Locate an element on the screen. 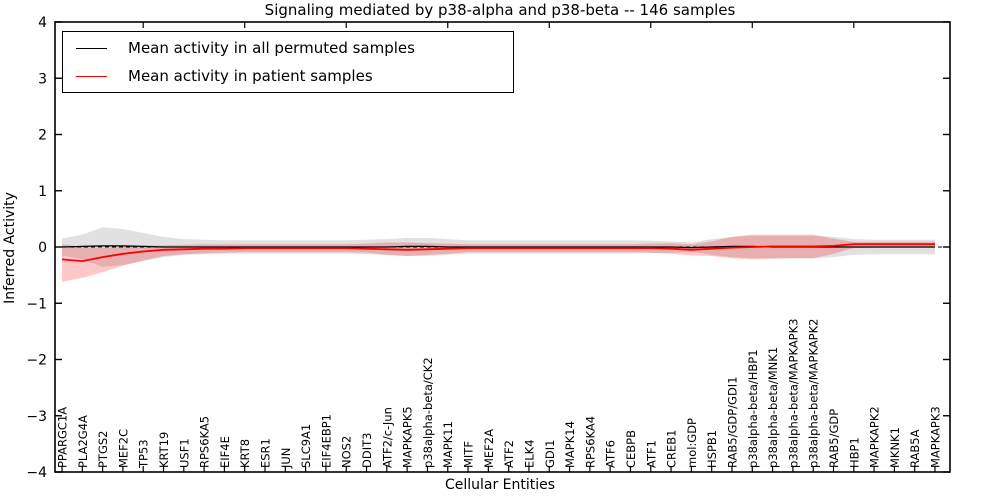  x-tick-label: RAB5/GDP is located at coordinates (834, 438).